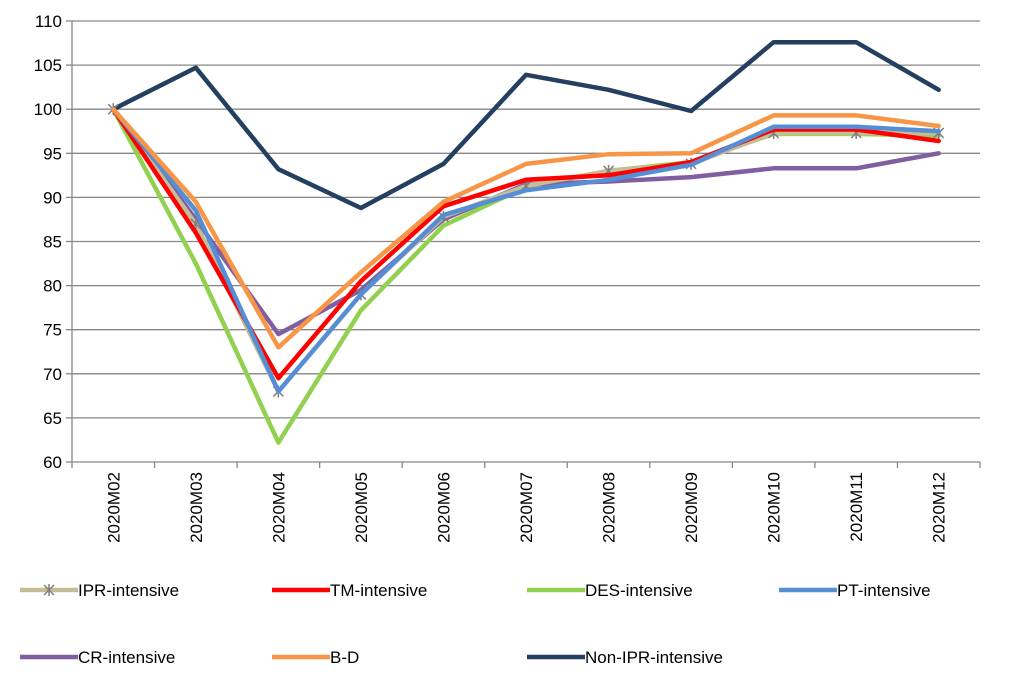 Image resolution: width=1014 pixels, height=686 pixels. Describe the element at coordinates (856, 507) in the screenshot. I see `x-tick-label: 2020M11` at that location.